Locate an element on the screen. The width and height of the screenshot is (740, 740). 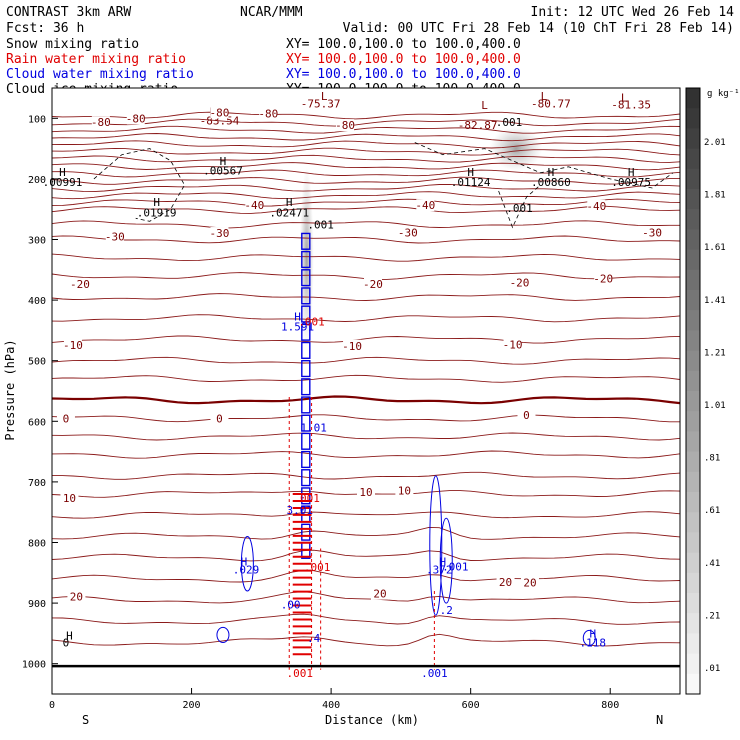
y-tick-label: 900 is located at coordinates (37, 604).